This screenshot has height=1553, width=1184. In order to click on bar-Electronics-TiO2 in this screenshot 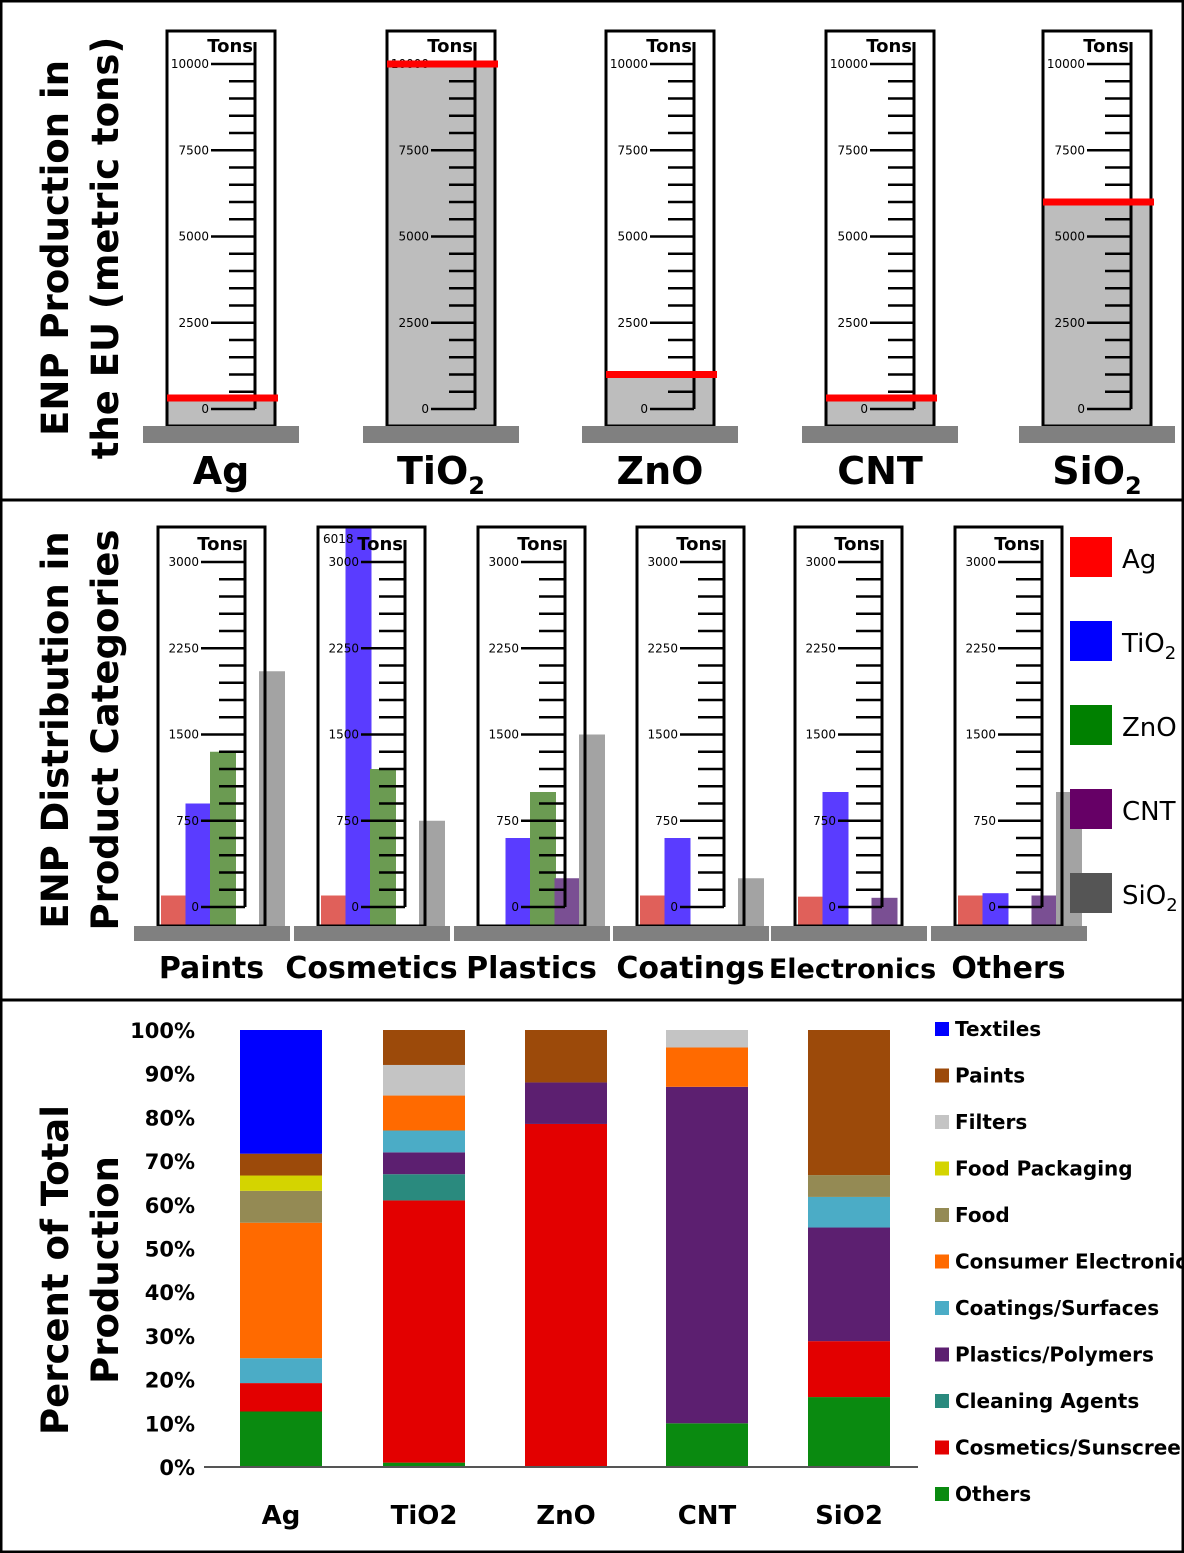, I will do `click(835, 859)`.